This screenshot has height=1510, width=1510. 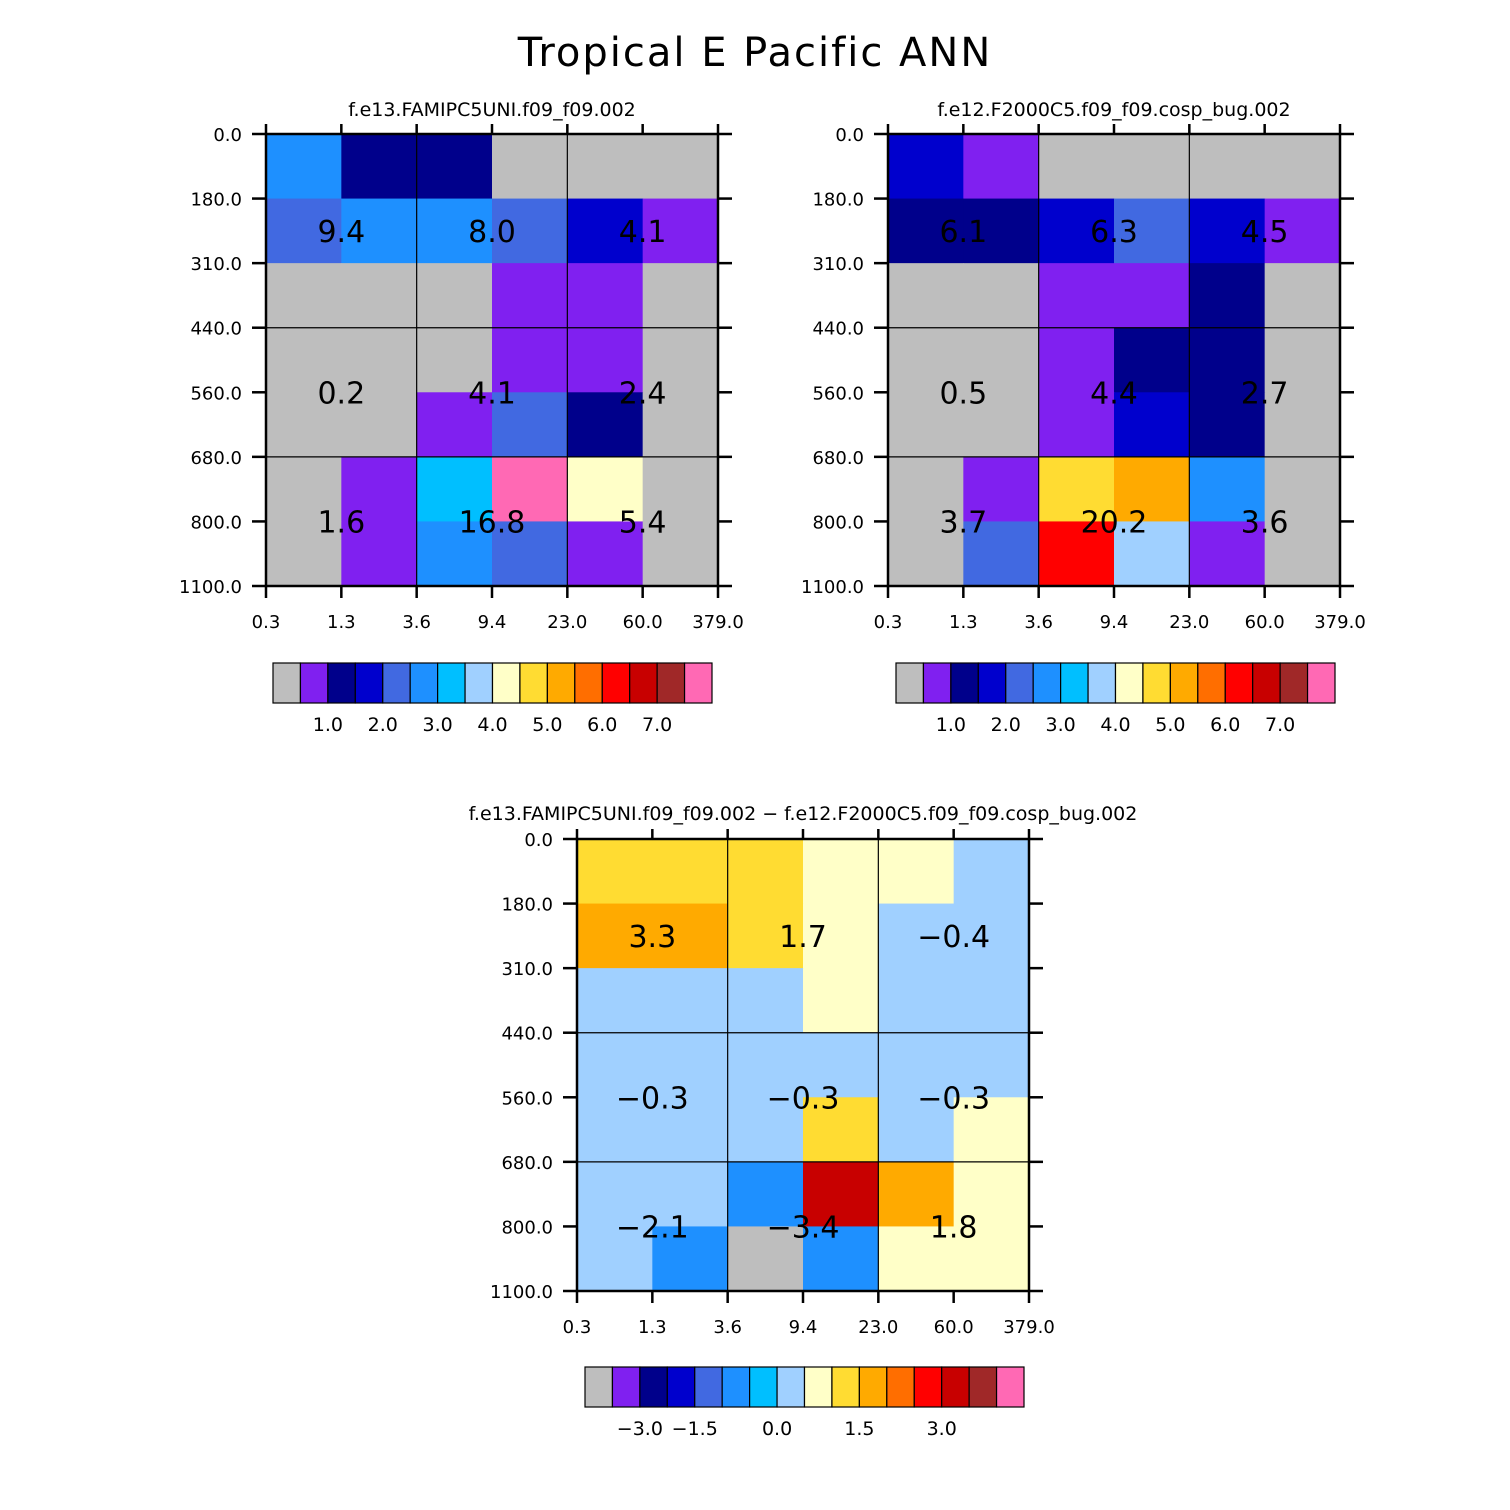 I want to click on y-tick-label: 680.0, so click(x=527, y=1163).